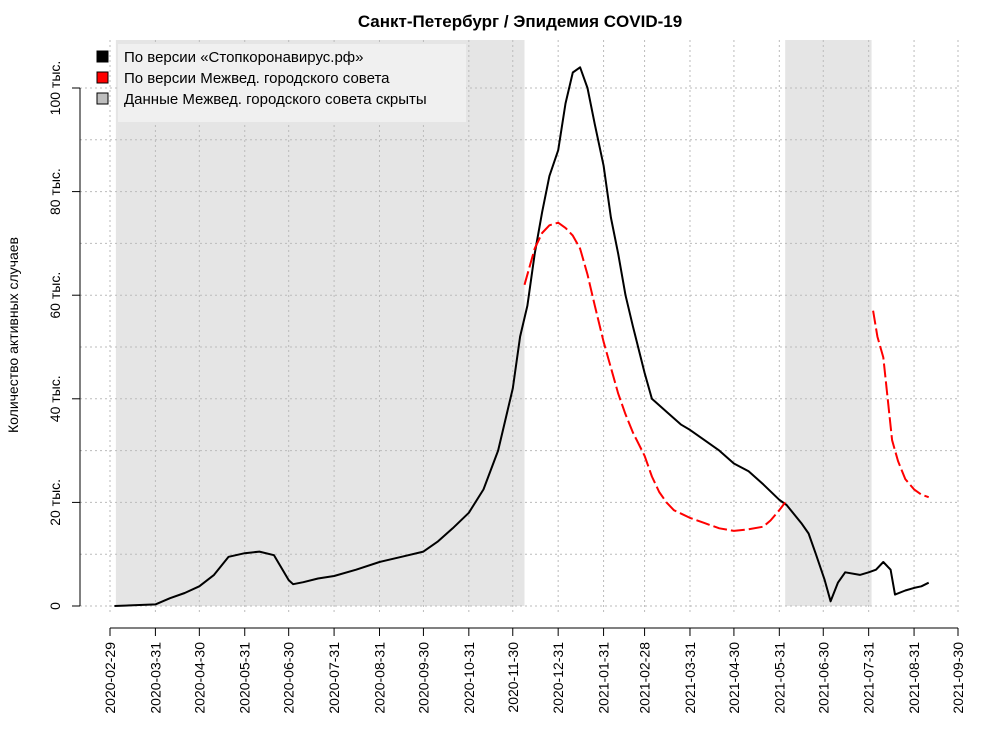  Describe the element at coordinates (734, 678) in the screenshot. I see `x-tick-label: 2021-04-30` at that location.